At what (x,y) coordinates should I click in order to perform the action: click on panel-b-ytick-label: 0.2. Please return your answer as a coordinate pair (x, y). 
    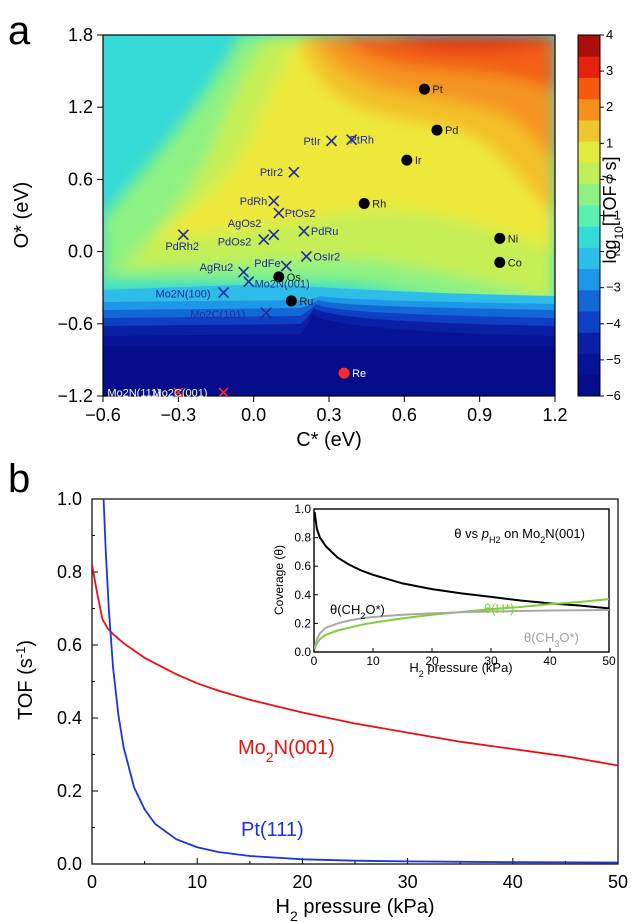
    Looking at the image, I should click on (69, 791).